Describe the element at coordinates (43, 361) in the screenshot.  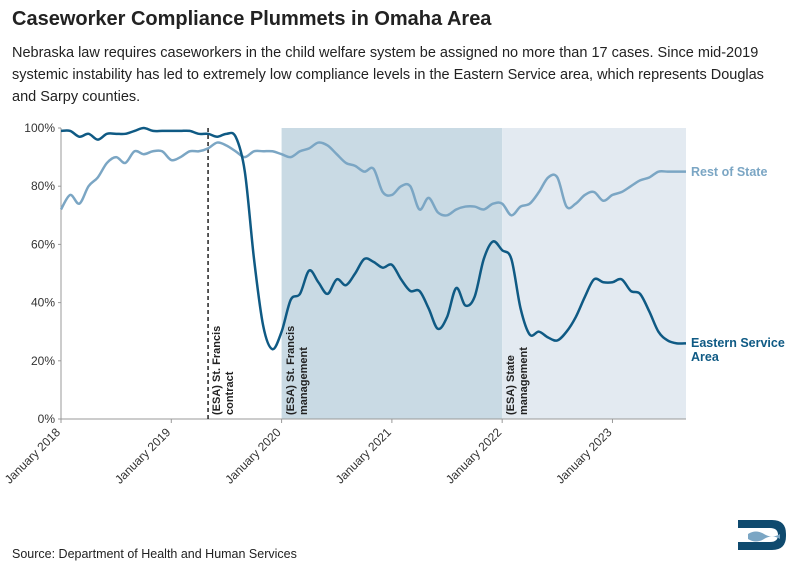
I see `y-tick-label: 20%` at that location.